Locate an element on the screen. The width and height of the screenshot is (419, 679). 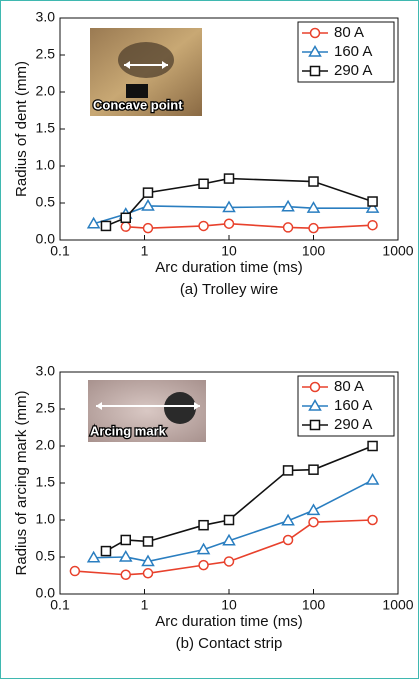
caption: (b) Contact strip is located at coordinates (229, 643).